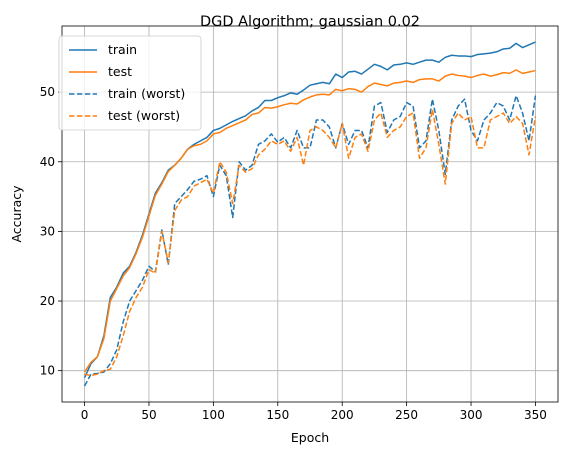  I want to click on chart-title: DGD Algorithm; gaussian 0.02, so click(310, 22).